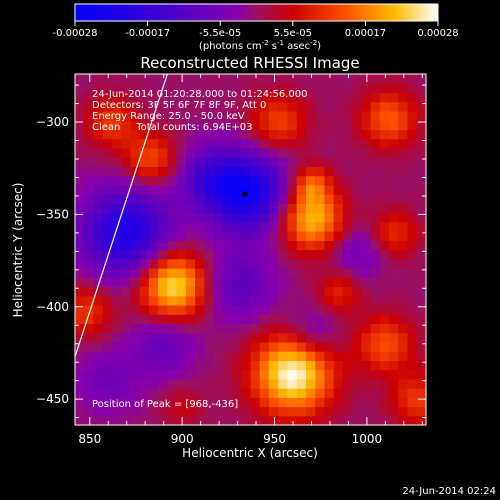  I want to click on chart-title: Reconstructed RHESSI Image, so click(249, 63).